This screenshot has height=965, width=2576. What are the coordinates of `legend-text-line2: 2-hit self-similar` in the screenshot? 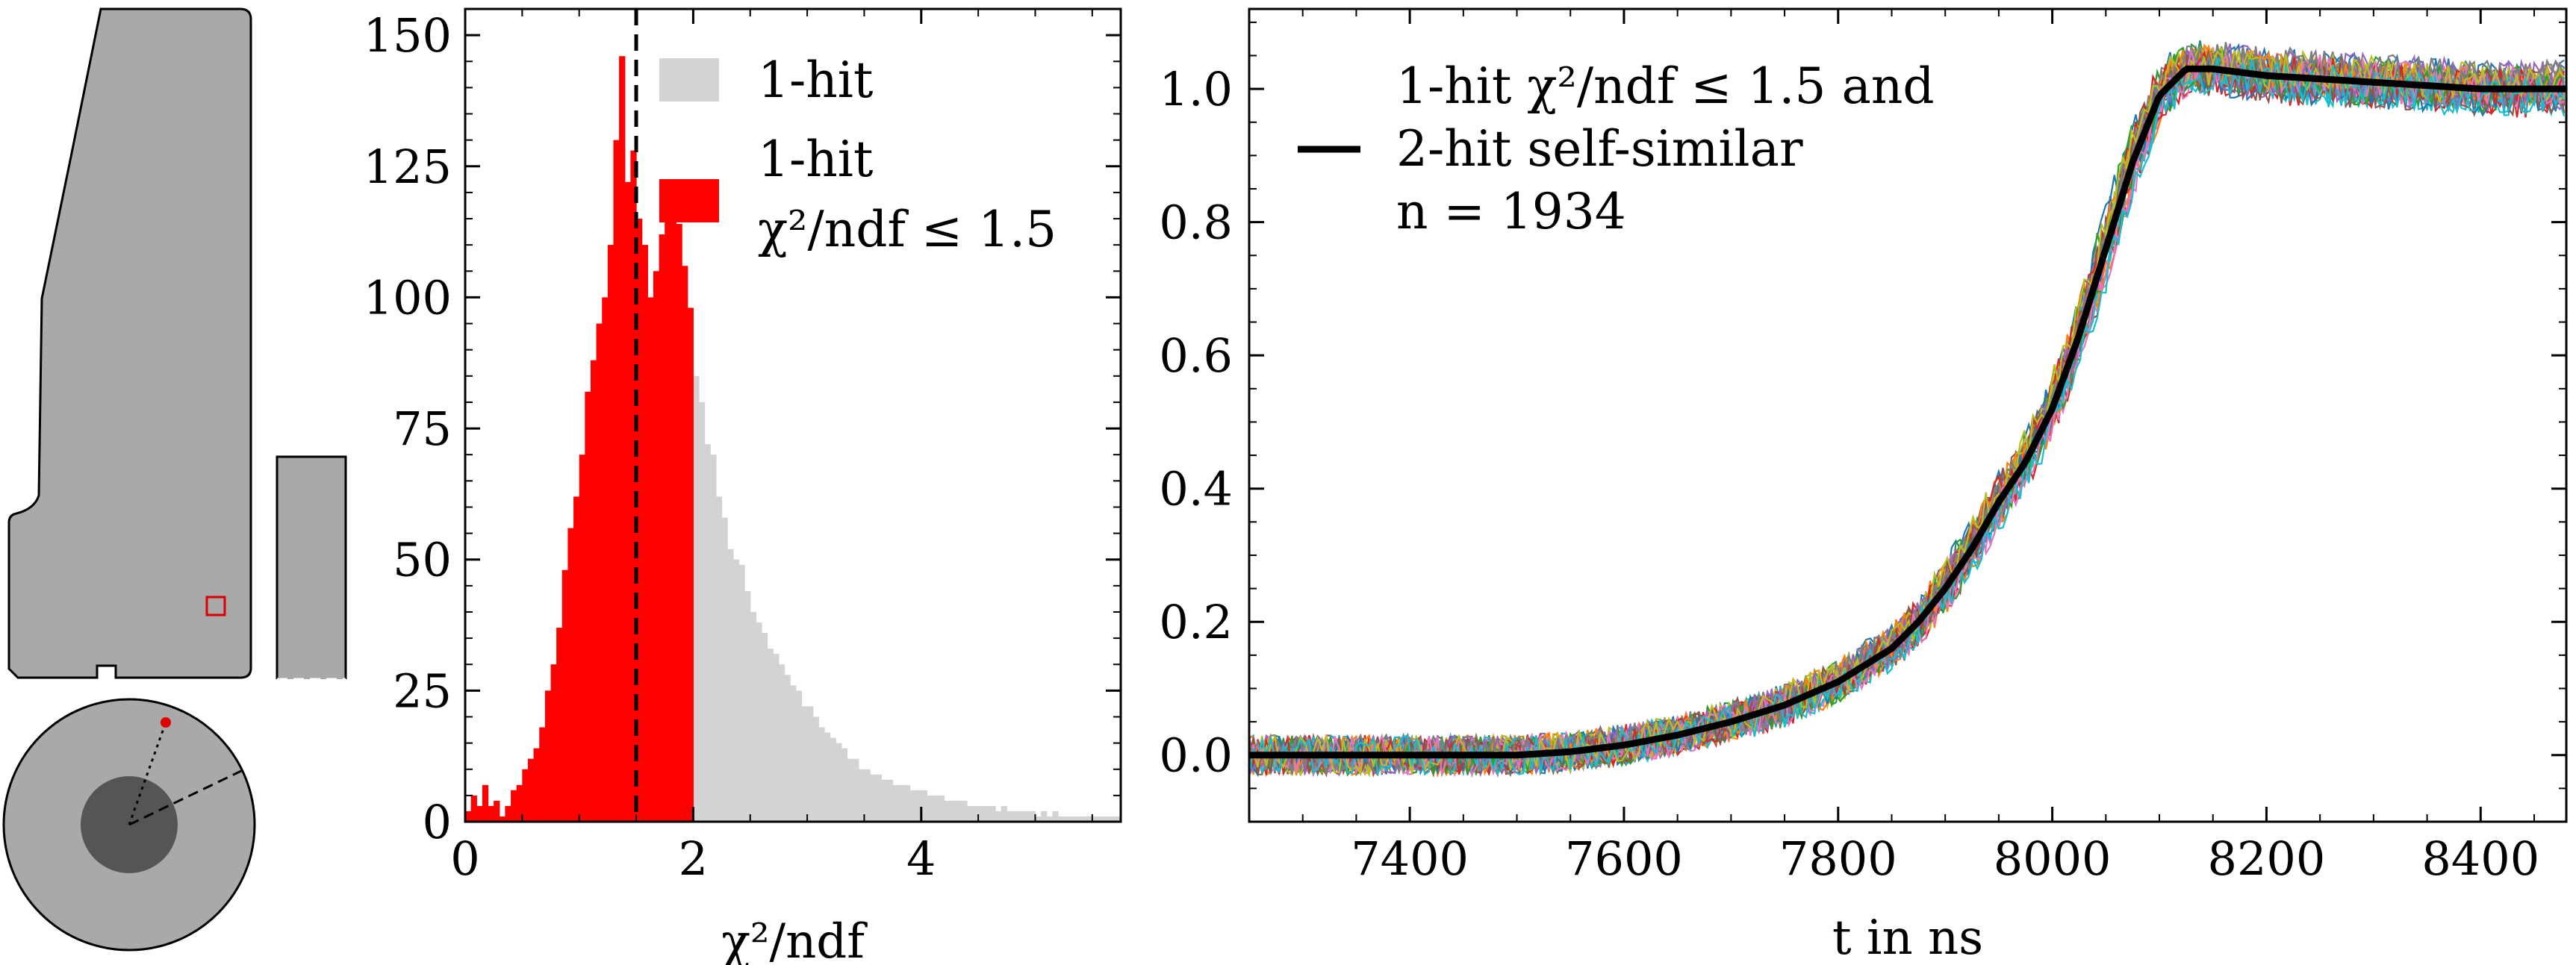 It's located at (1599, 149).